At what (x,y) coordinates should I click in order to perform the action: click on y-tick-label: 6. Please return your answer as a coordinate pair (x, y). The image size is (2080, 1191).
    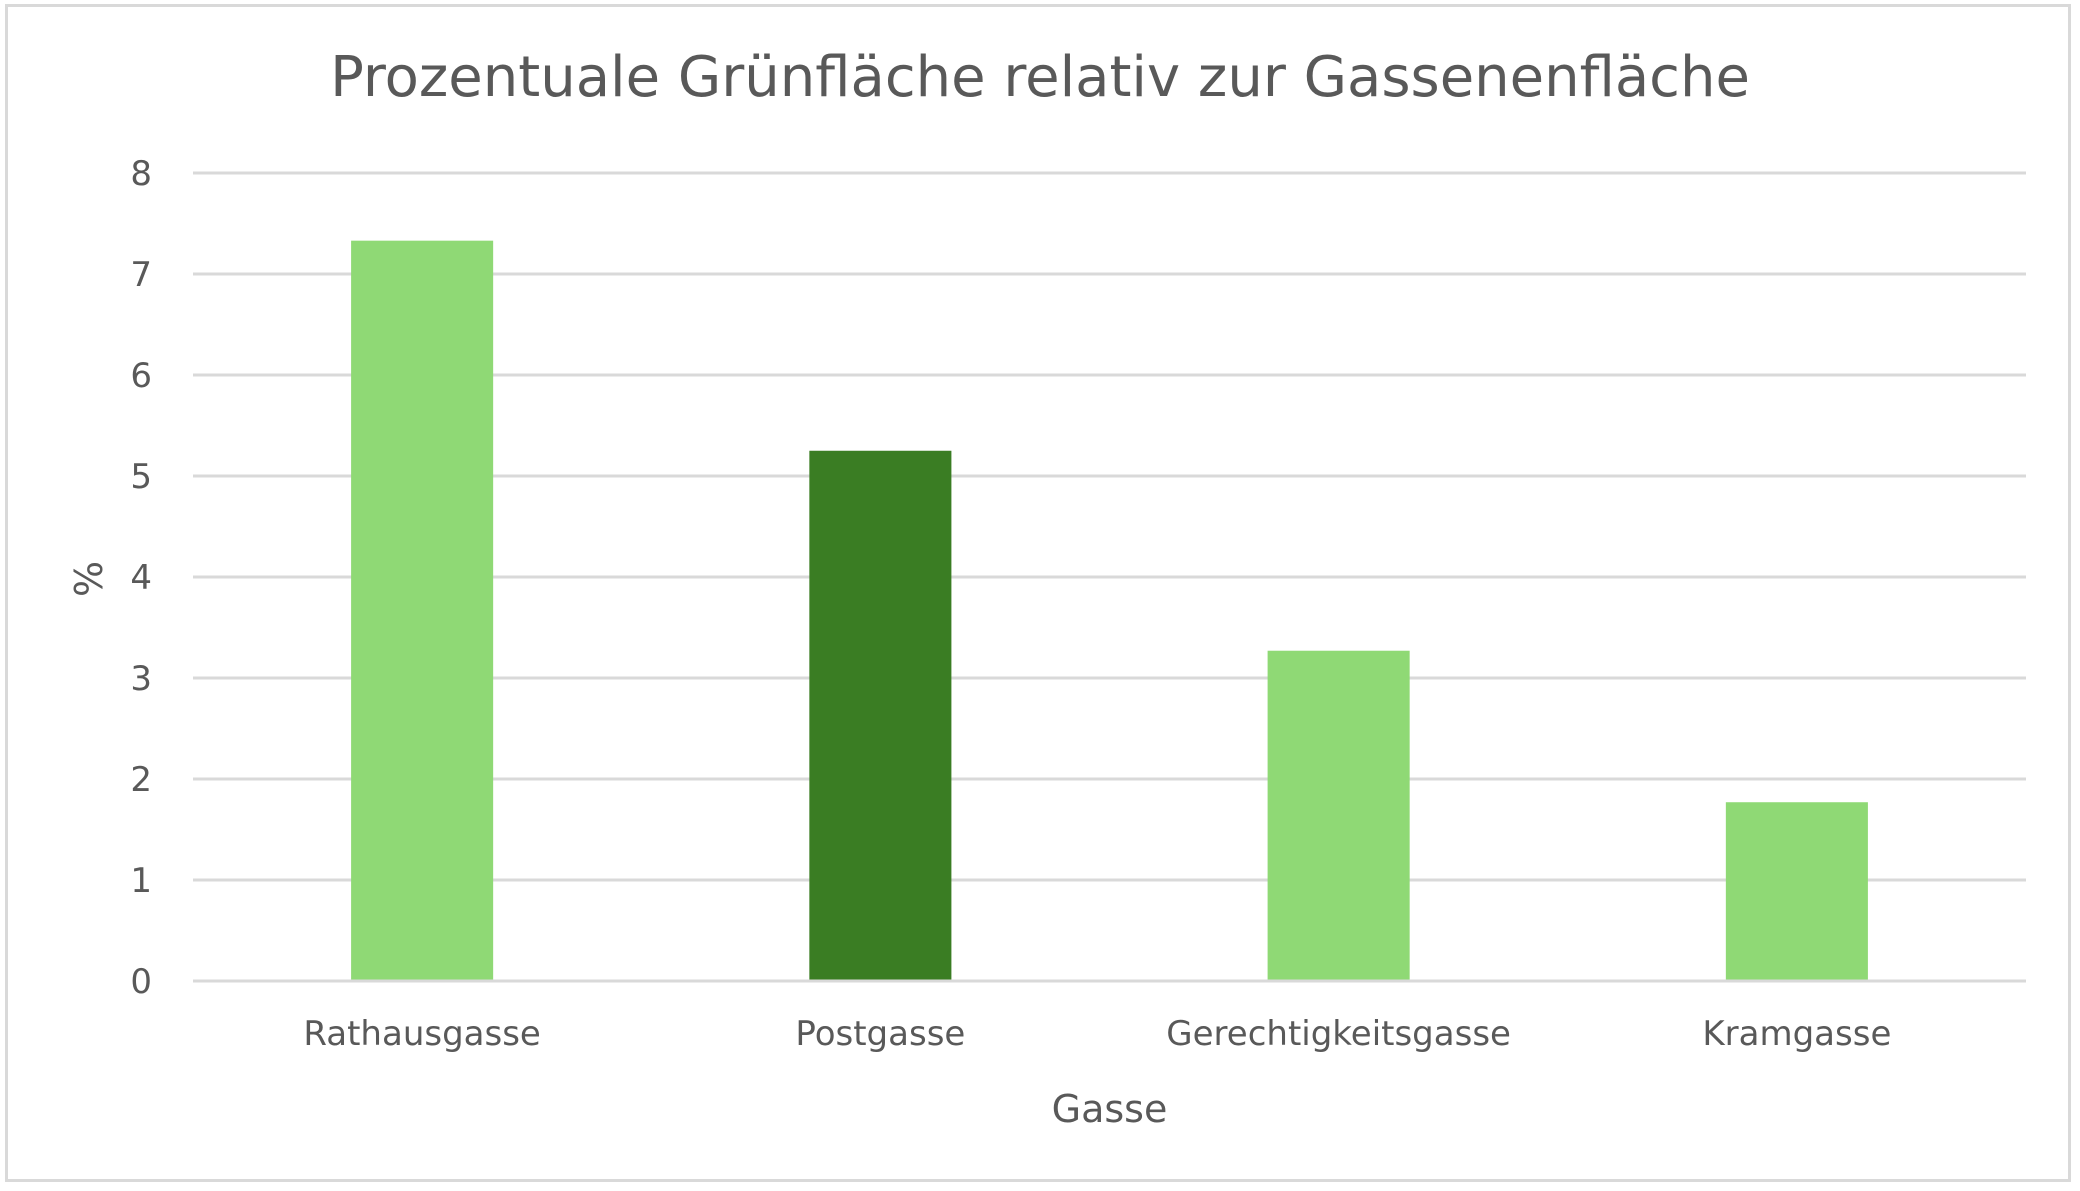
    Looking at the image, I should click on (141, 376).